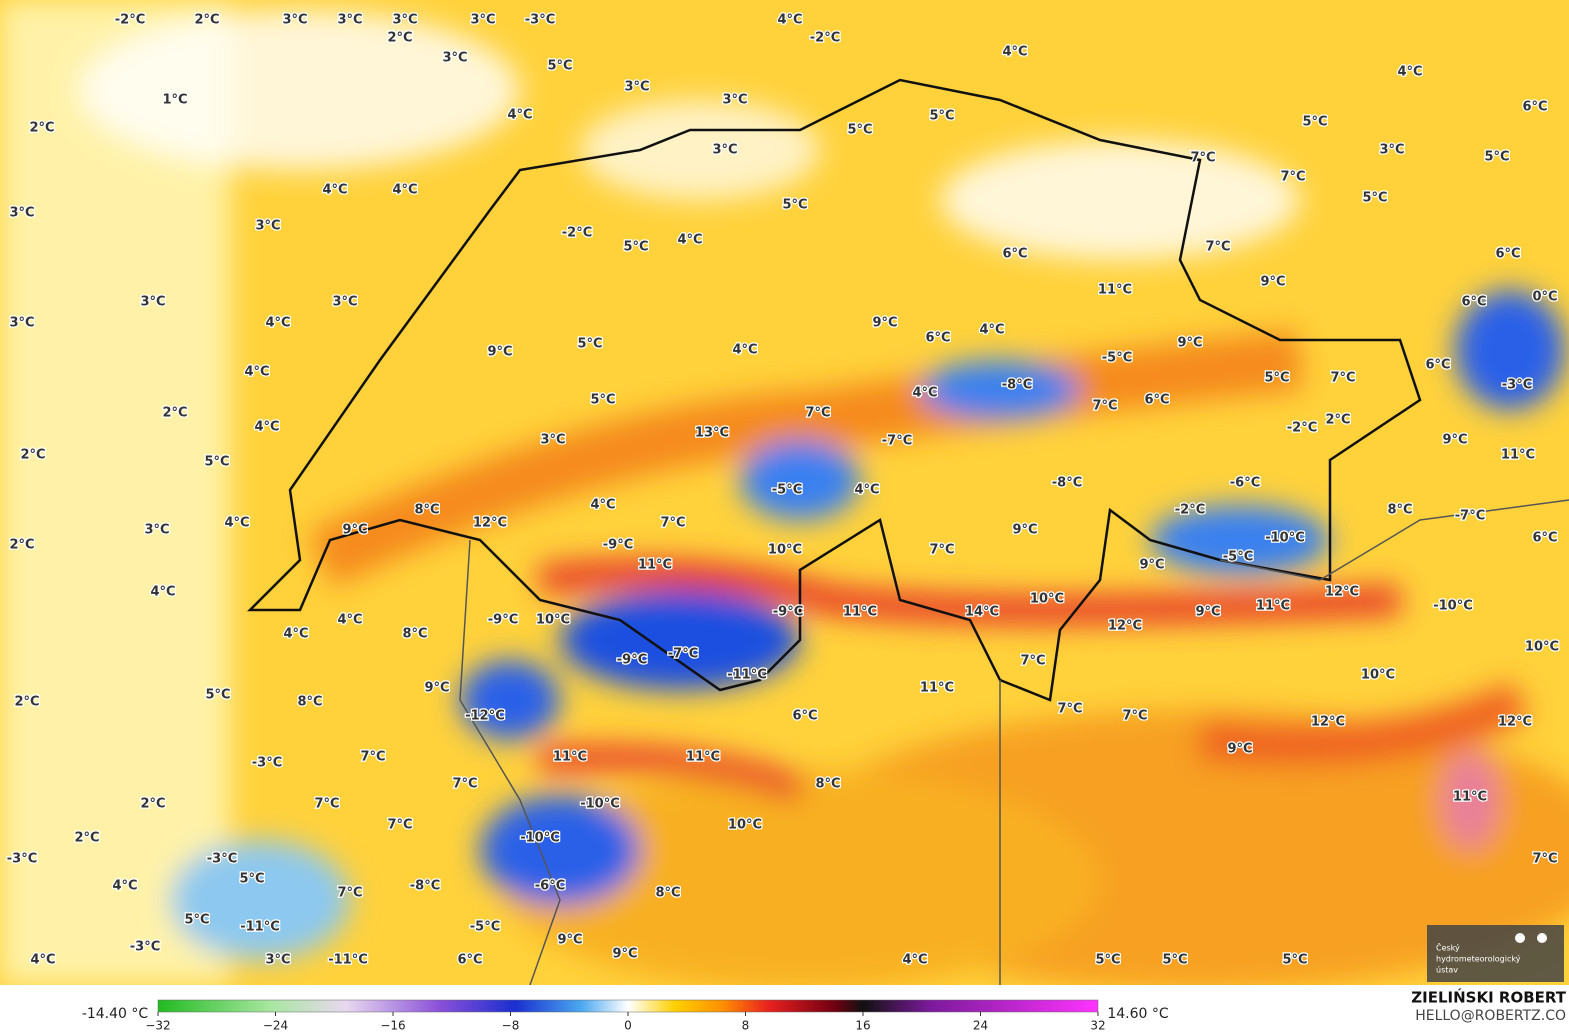 The image size is (1569, 1035). What do you see at coordinates (712, 433) in the screenshot?
I see `temperature-label: 13°C` at bounding box center [712, 433].